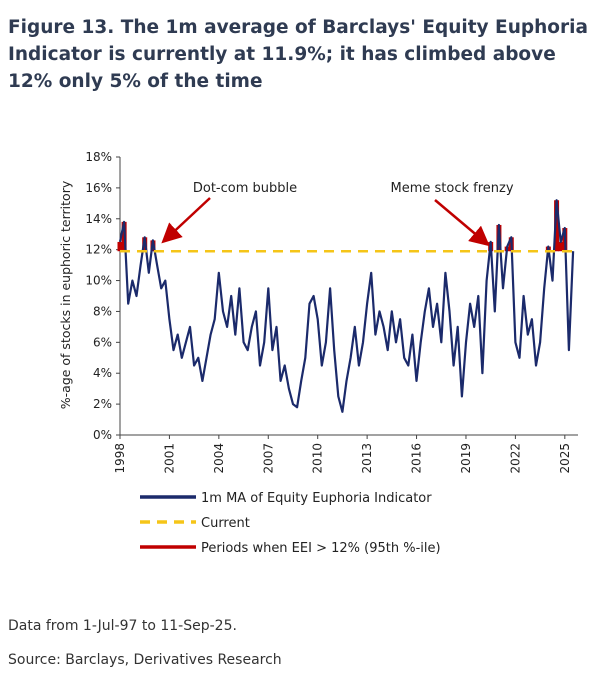 This screenshot has width=598, height=684. I want to click on note: Data from 1-Jul-97 to 11-Sep-25., so click(122, 626).